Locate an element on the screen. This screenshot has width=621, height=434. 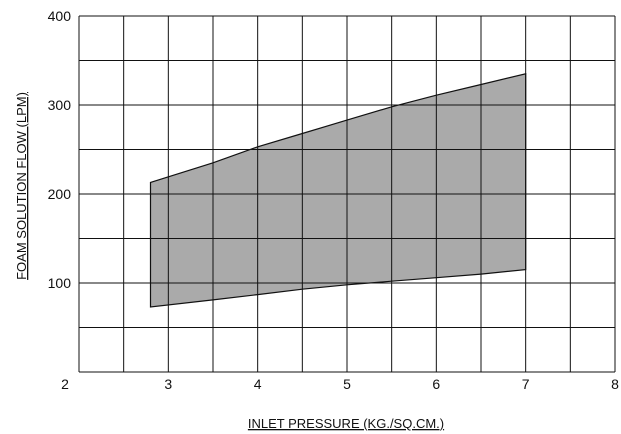
y-tick-labels: 100 200 300 400 is located at coordinates (60, 149).